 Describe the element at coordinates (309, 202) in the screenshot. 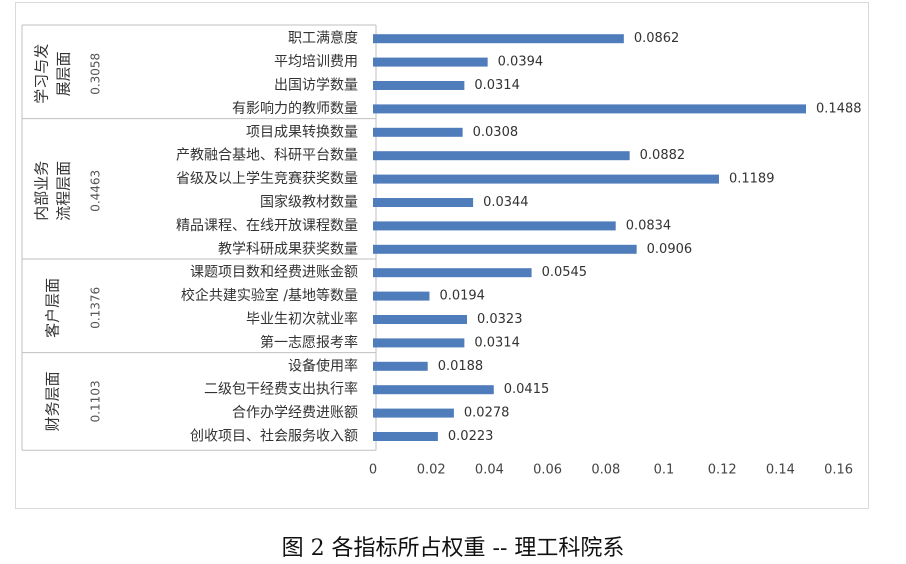

I see `category-label: 国家级教材数量` at that location.